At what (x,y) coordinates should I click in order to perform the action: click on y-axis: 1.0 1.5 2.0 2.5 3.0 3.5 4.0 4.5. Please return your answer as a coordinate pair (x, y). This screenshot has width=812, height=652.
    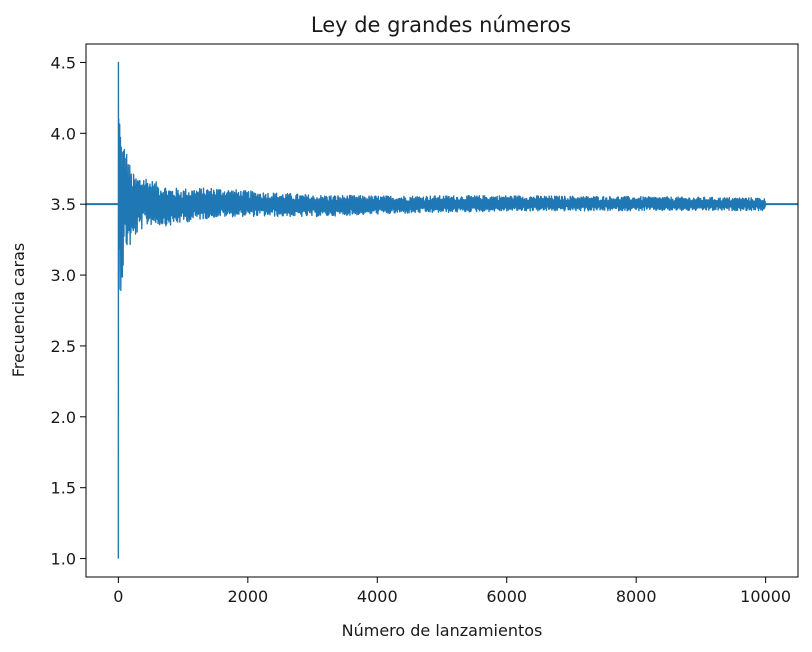
    Looking at the image, I should click on (68, 311).